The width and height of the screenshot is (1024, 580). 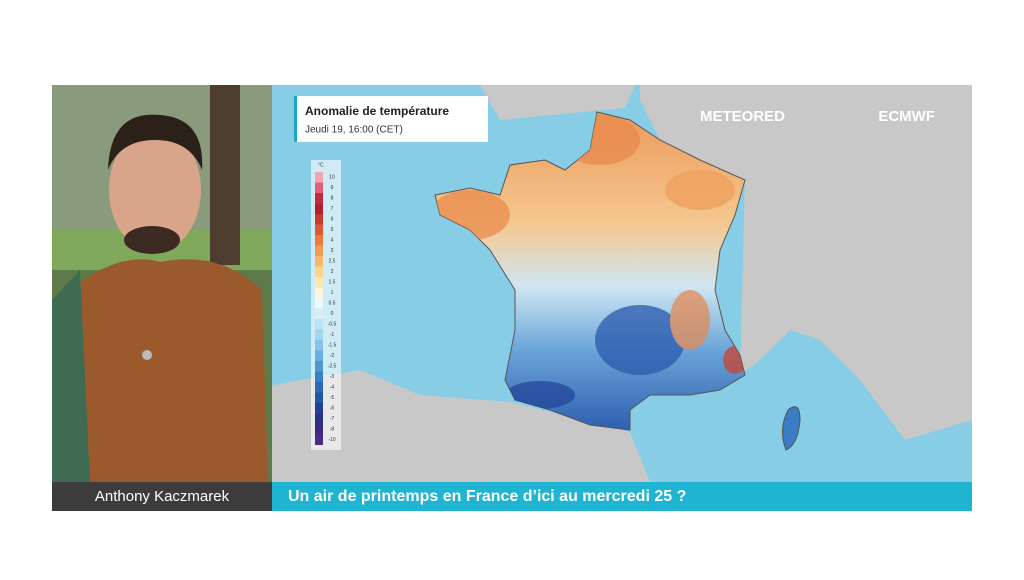 I want to click on legend-tick-label: 5, so click(x=332, y=230).